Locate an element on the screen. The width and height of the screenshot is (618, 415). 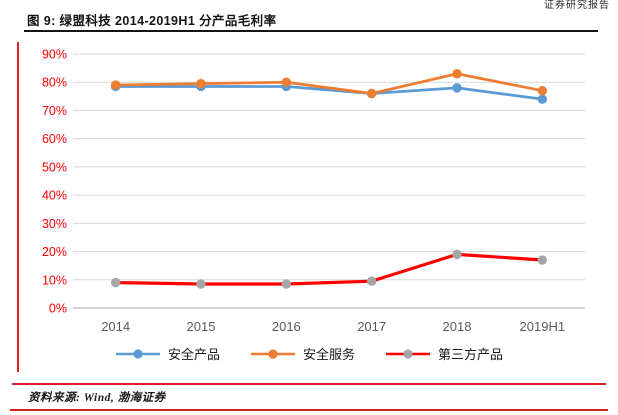
y-axis-tick-label: 10% is located at coordinates (54, 280).